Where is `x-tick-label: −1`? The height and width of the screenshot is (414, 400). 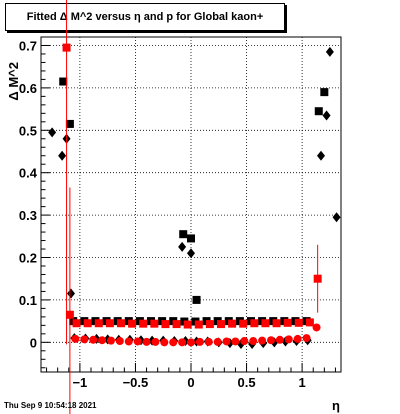 x-tick-label: −1 is located at coordinates (79, 382).